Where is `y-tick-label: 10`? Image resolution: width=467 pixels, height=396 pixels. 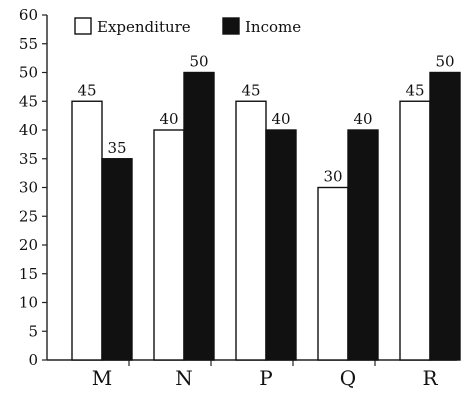 y-tick-label: 10 is located at coordinates (28, 303).